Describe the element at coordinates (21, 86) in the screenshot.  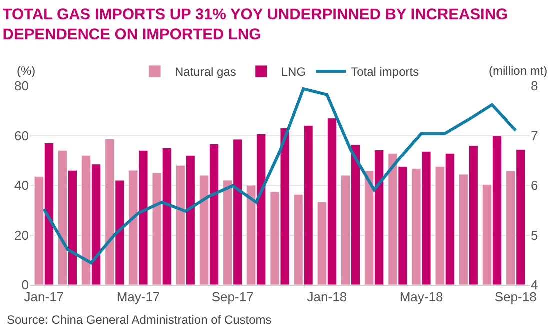
I see `y-tick-label: 80` at that location.